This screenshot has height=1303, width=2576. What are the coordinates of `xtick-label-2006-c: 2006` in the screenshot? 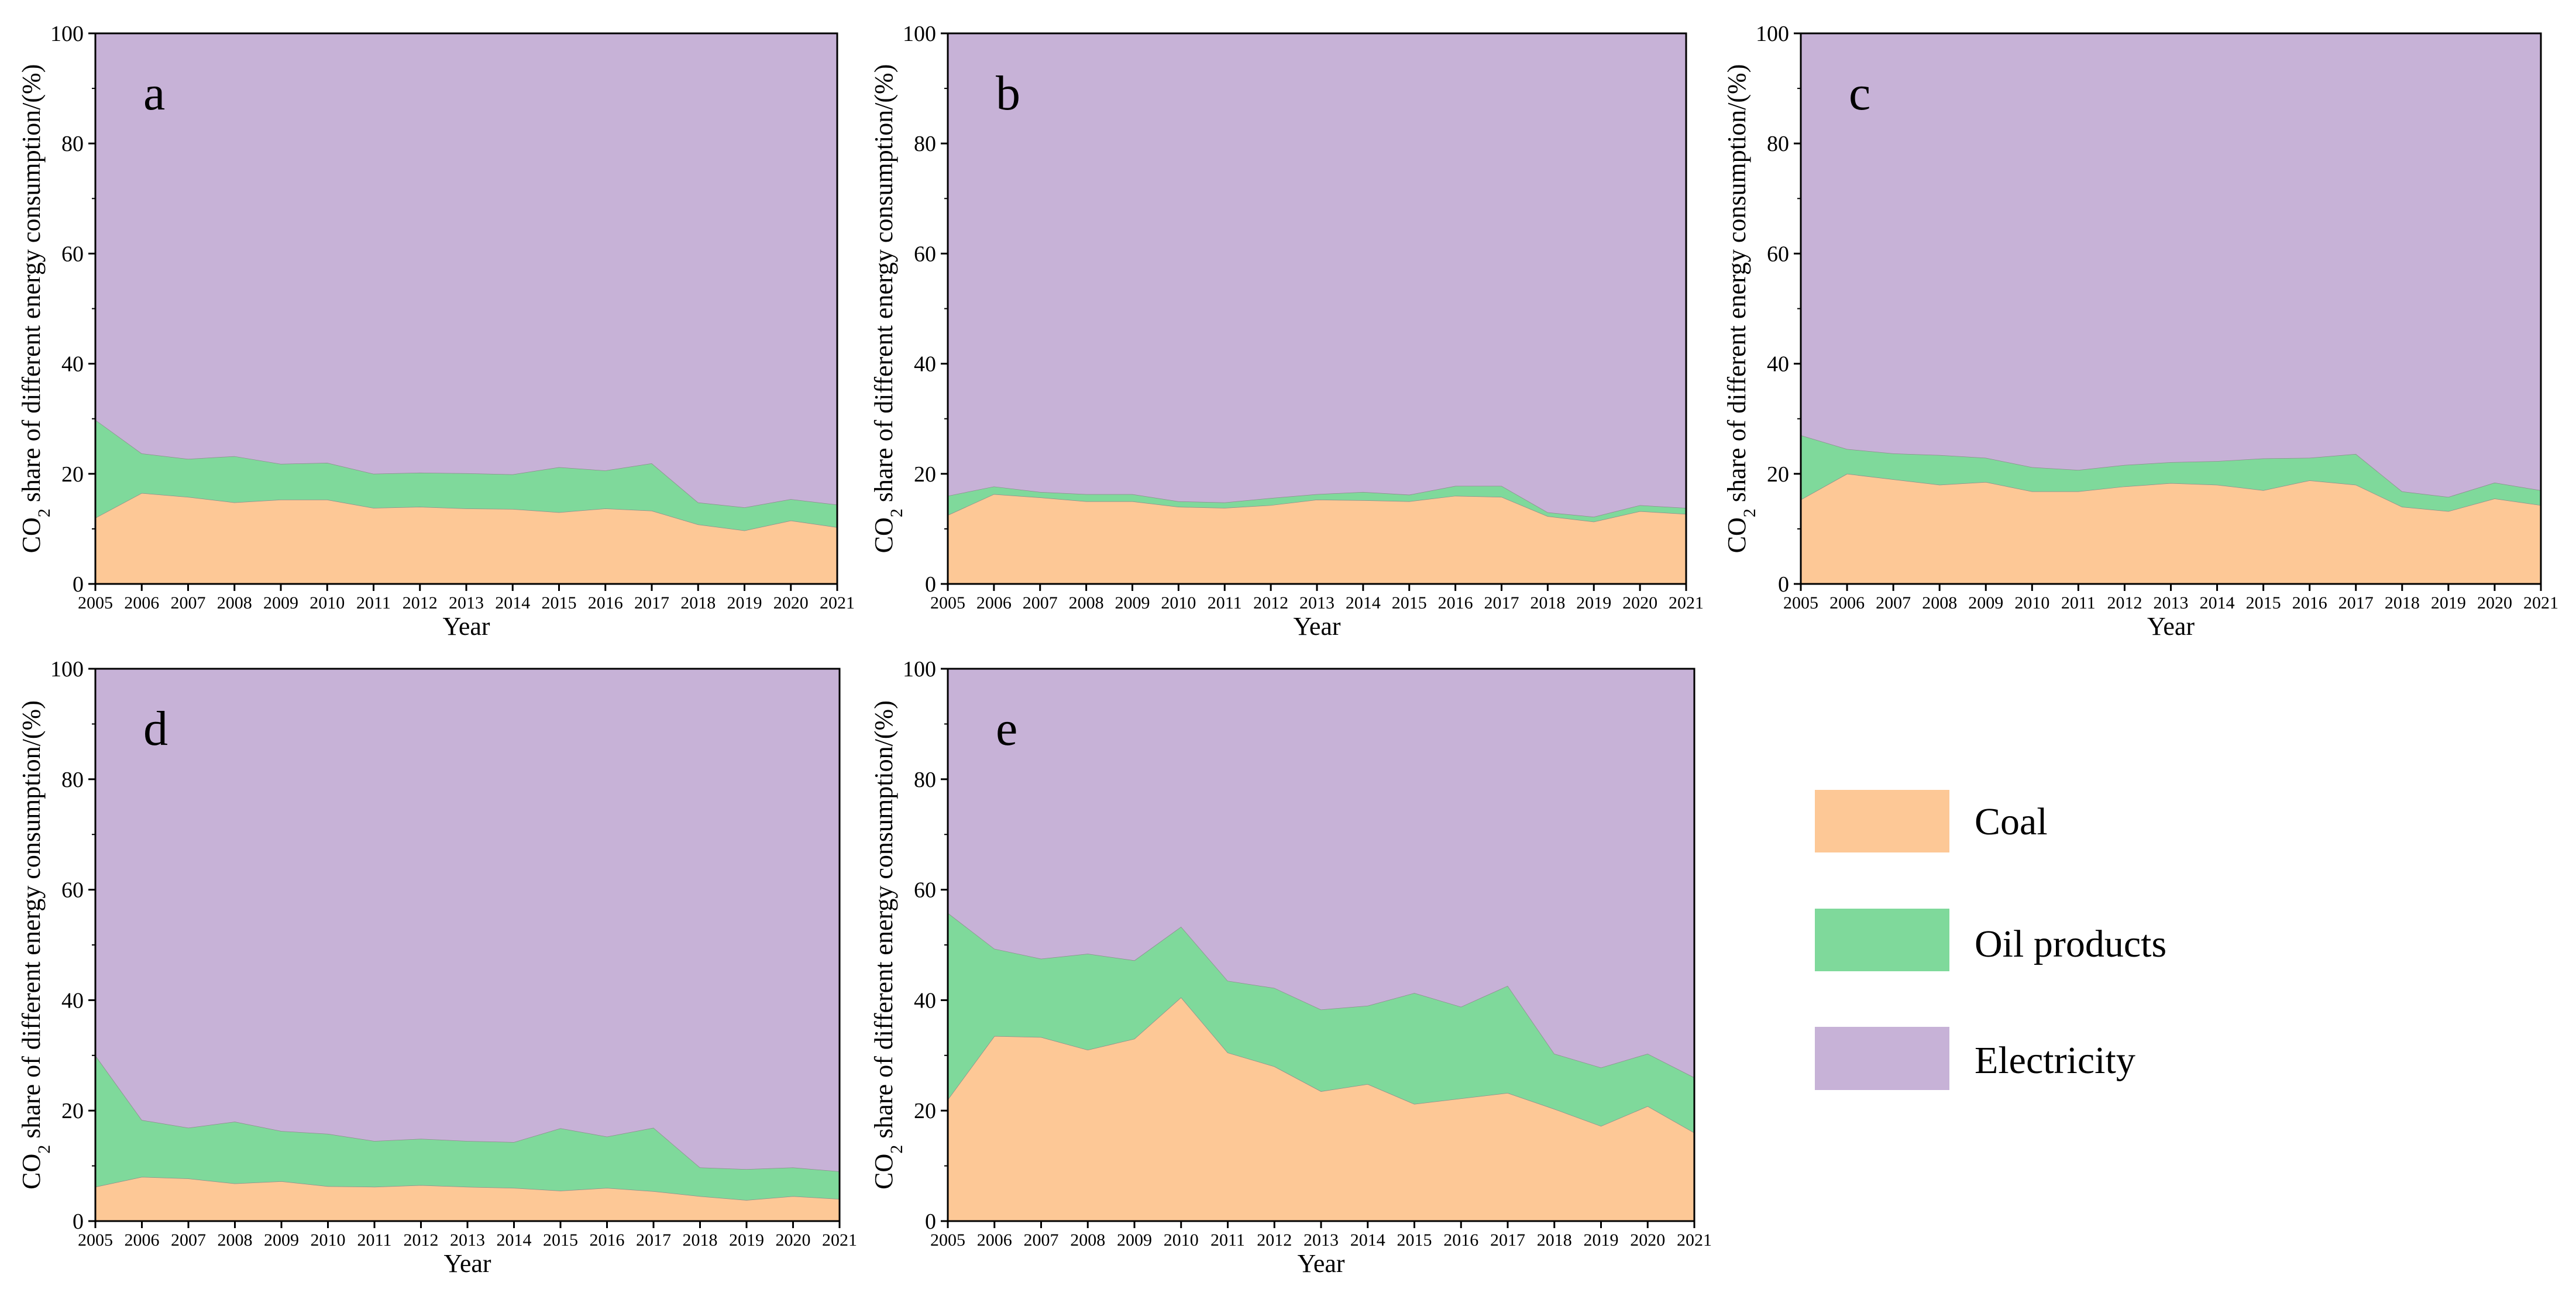 It's located at (1847, 603).